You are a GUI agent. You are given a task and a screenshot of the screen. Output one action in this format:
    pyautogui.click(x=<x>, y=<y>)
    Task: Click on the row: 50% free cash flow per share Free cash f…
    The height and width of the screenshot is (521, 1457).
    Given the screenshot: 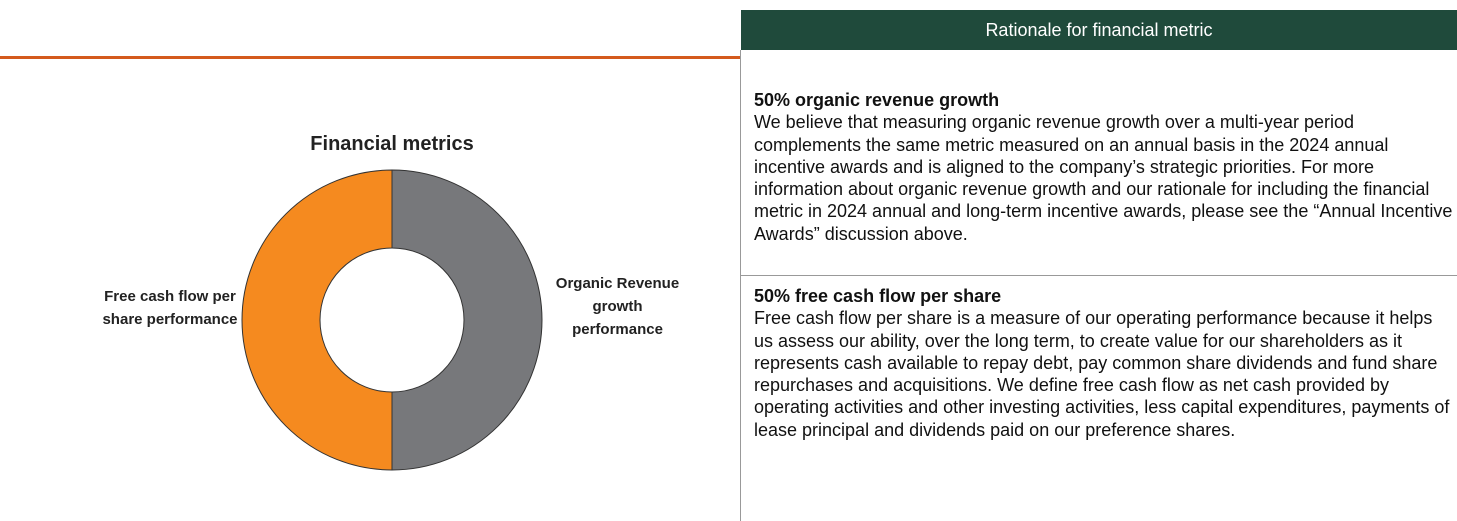 What is the action you would take?
    pyautogui.click(x=1104, y=363)
    